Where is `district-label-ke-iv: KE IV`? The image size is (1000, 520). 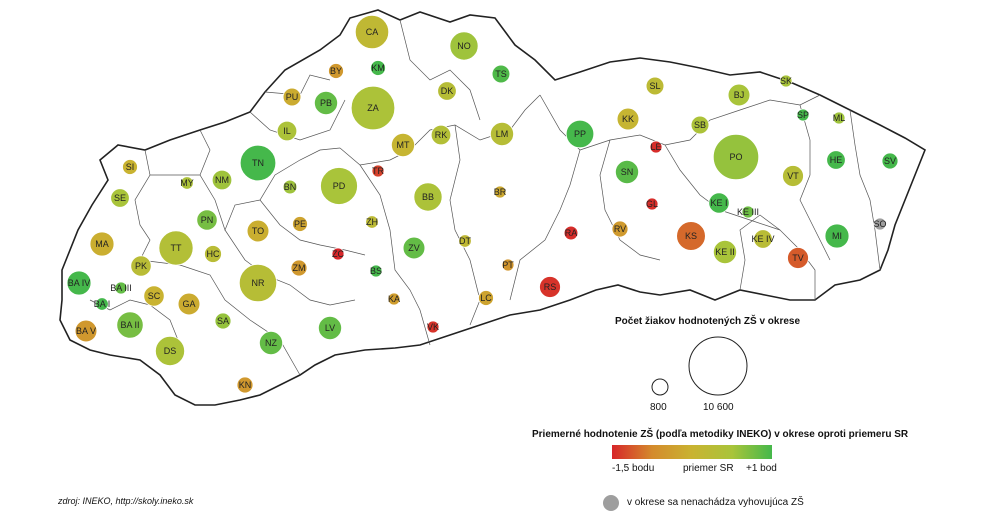 district-label-ke-iv: KE IV is located at coordinates (762, 239).